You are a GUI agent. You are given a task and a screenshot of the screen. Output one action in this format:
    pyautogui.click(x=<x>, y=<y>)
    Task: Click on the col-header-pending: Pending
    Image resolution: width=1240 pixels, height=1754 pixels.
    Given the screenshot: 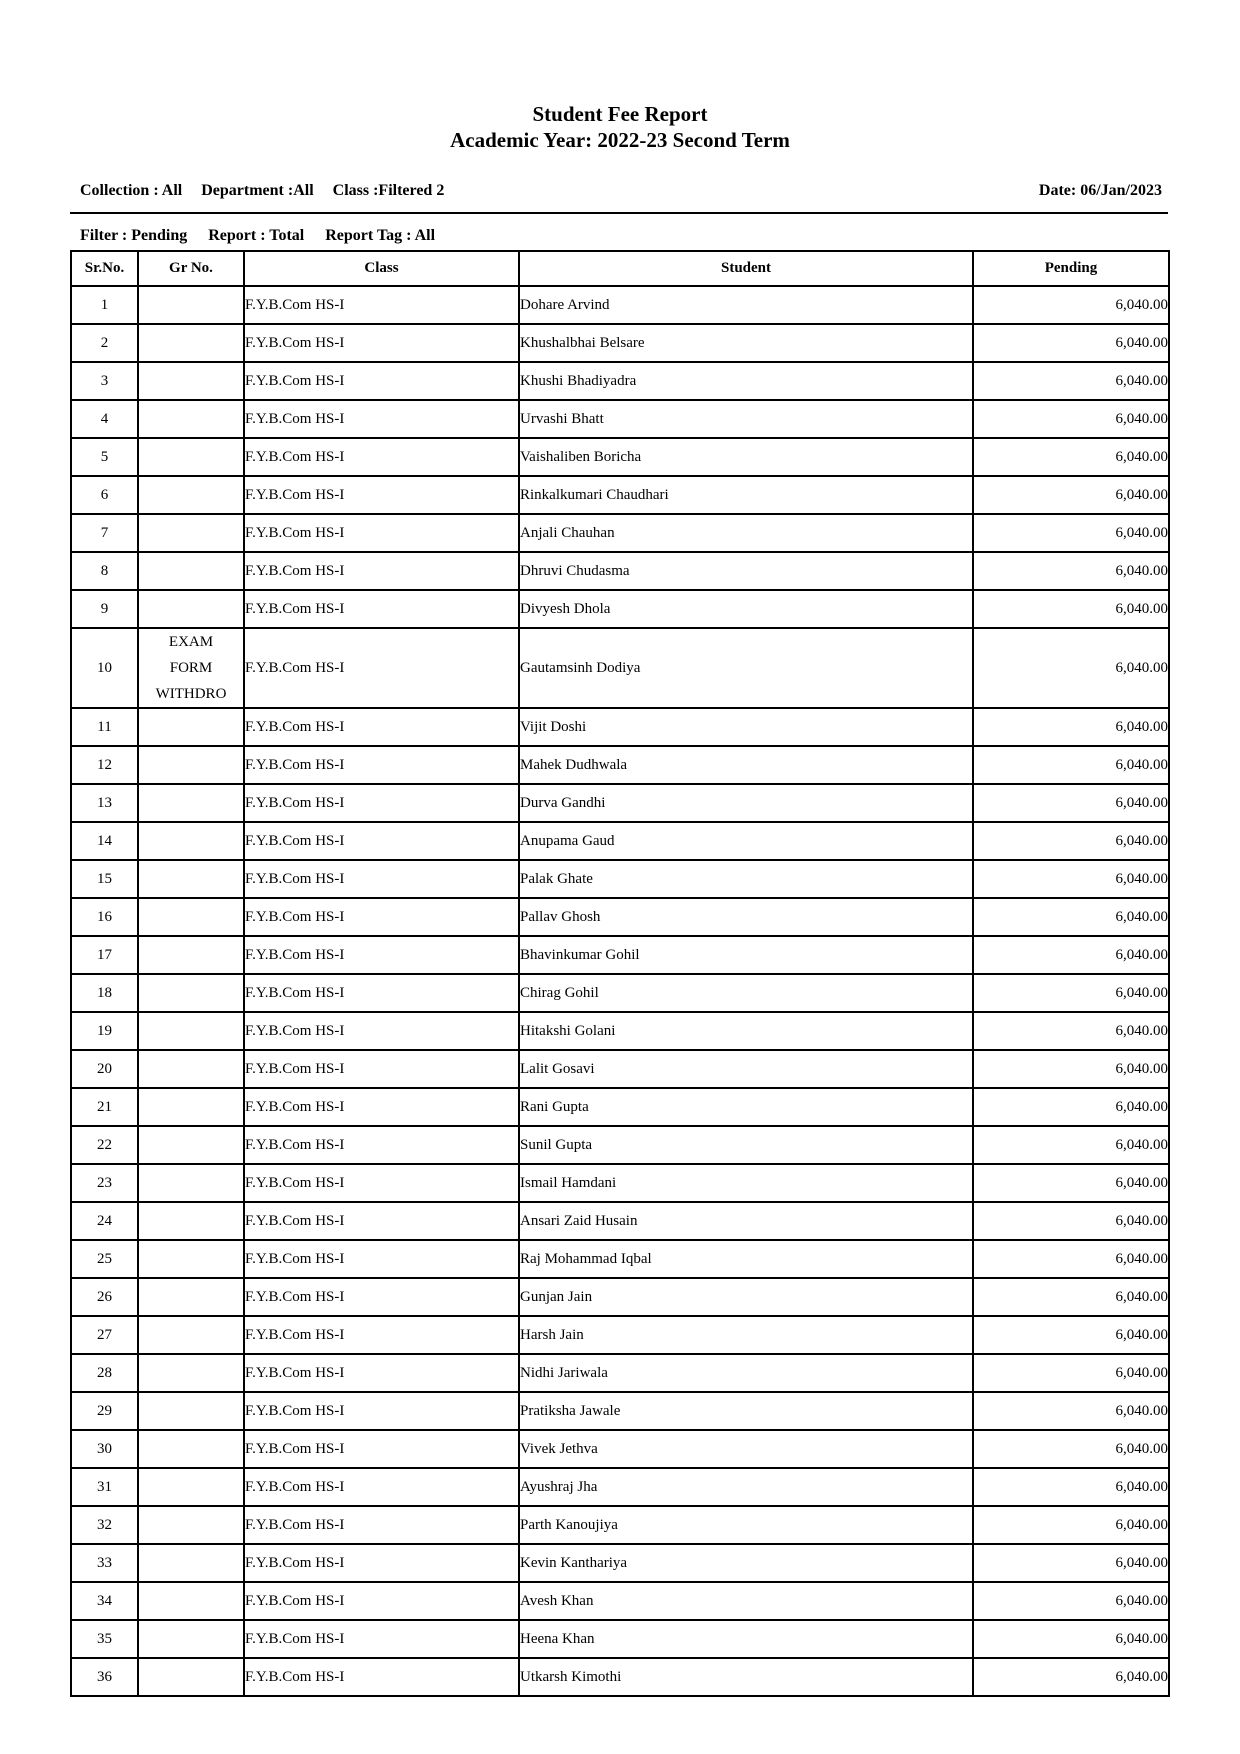 What is the action you would take?
    pyautogui.click(x=1071, y=268)
    